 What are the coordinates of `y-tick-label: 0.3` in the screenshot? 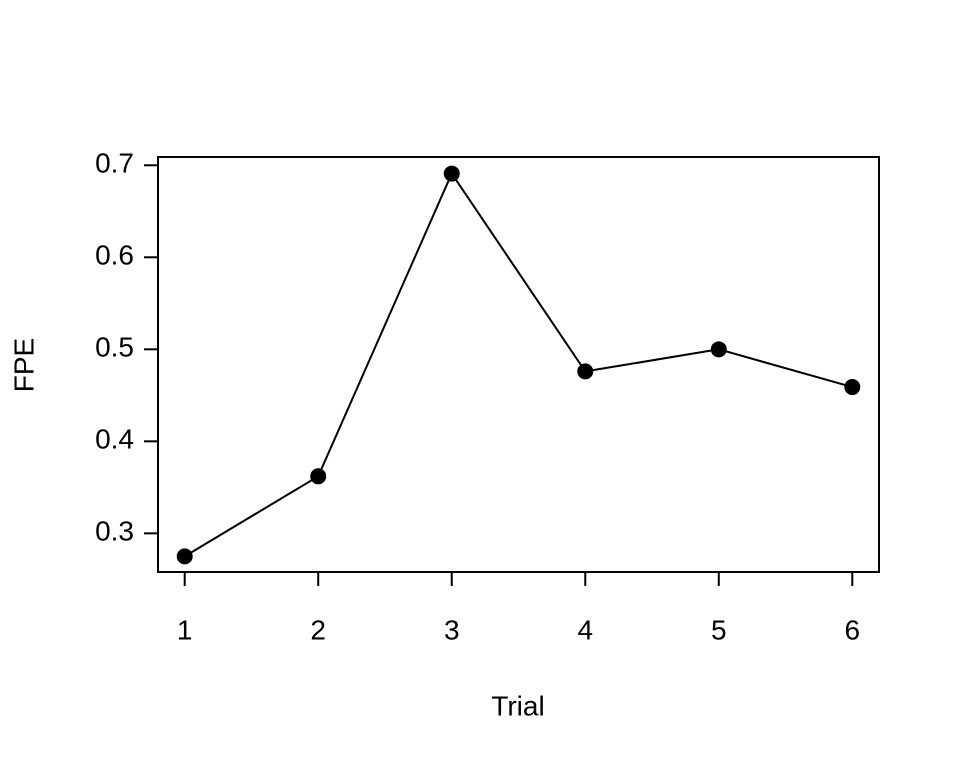 It's located at (114, 531).